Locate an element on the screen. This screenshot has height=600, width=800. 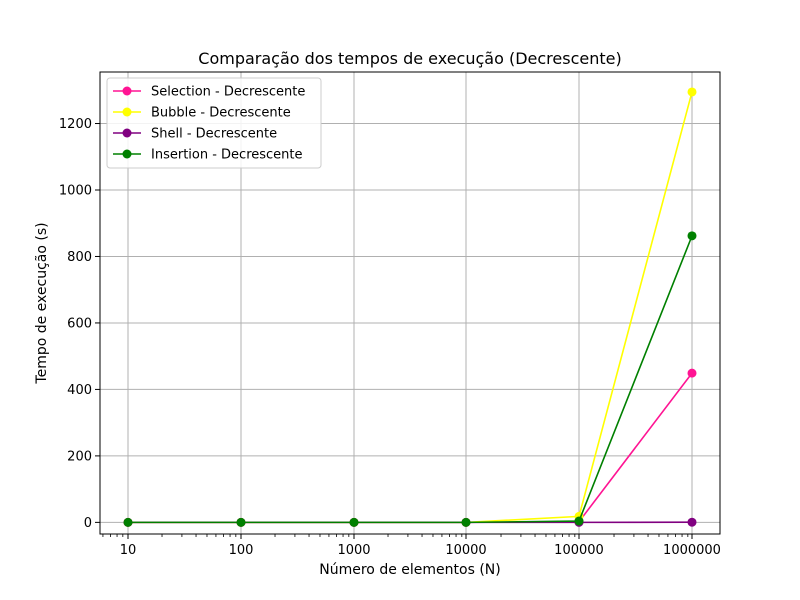
legend-entry: Bubble - Decrescente is located at coordinates (202, 113).